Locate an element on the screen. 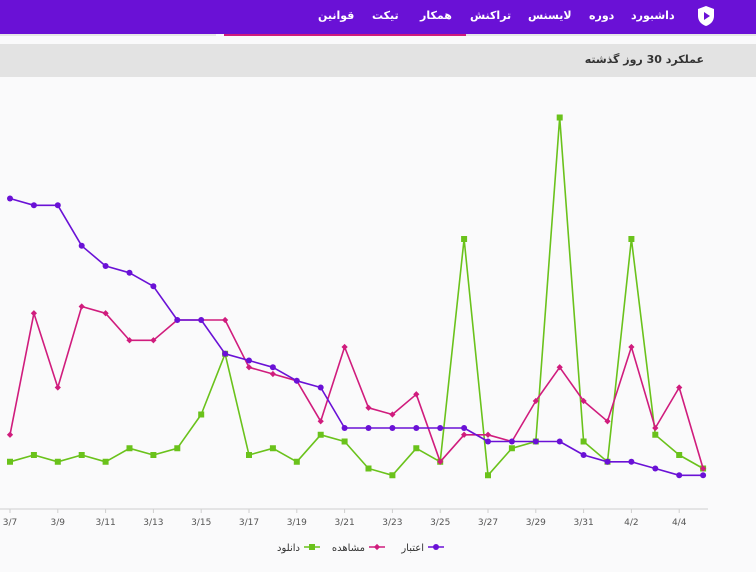 This screenshot has width=756, height=572. shield-play-logo-icon is located at coordinates (706, 16).